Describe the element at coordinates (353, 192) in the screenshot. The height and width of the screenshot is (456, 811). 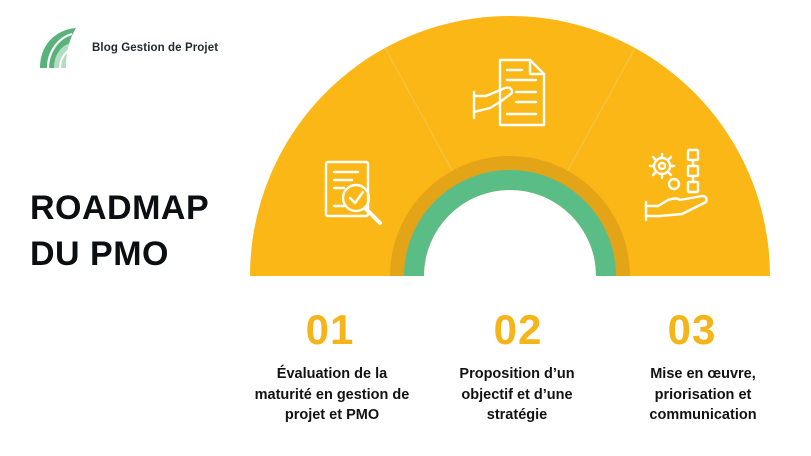
I see `document-magnifier-check-icon` at that location.